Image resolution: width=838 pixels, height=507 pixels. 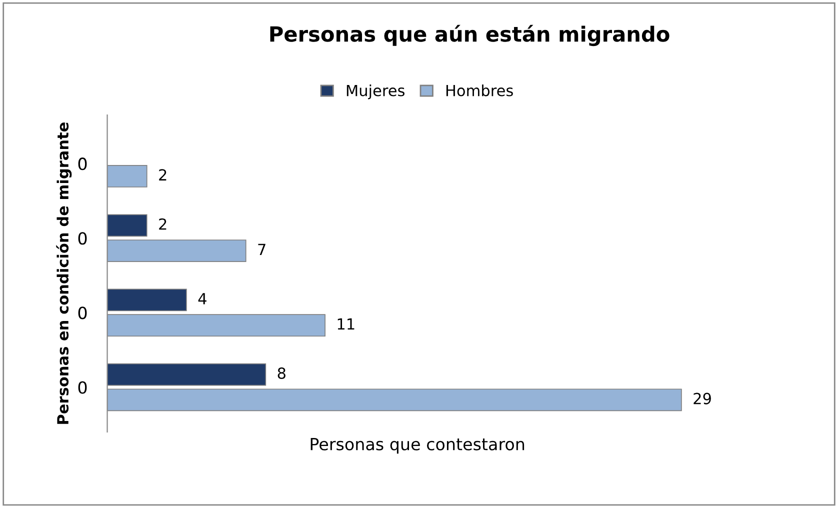 I want to click on y-axis-title: Personas en condición de migrante, so click(x=64, y=273).